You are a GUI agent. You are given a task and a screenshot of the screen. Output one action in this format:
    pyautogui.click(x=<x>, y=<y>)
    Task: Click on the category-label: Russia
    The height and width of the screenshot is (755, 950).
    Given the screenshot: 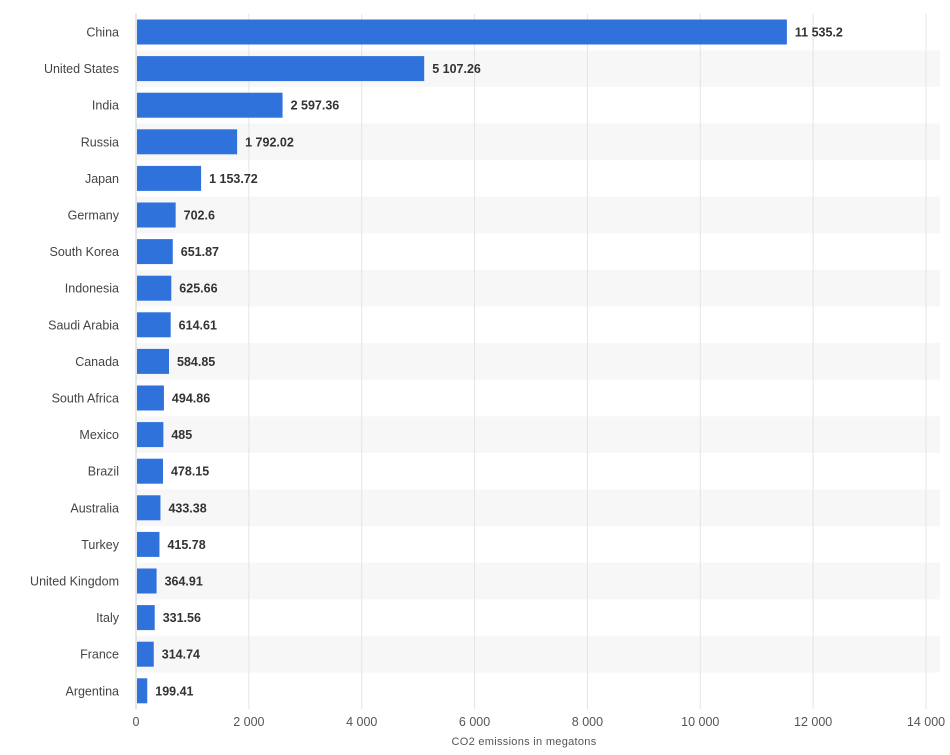 What is the action you would take?
    pyautogui.click(x=100, y=142)
    